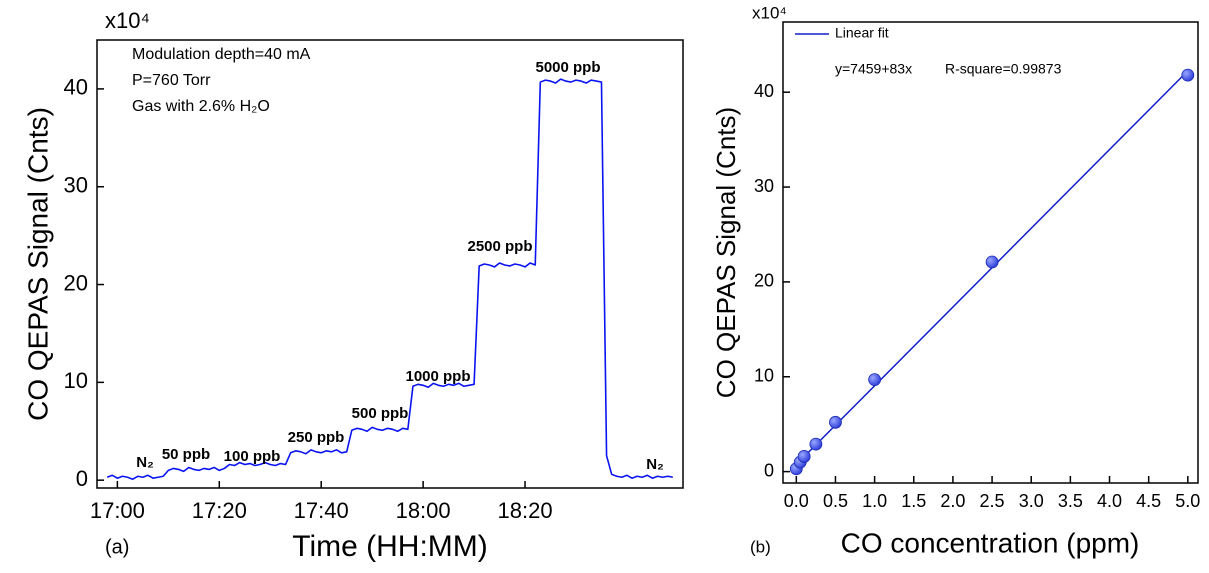 Image resolution: width=1209 pixels, height=573 pixels. Describe the element at coordinates (221, 54) in the screenshot. I see `annotation: Modulation depth=40 mA` at that location.